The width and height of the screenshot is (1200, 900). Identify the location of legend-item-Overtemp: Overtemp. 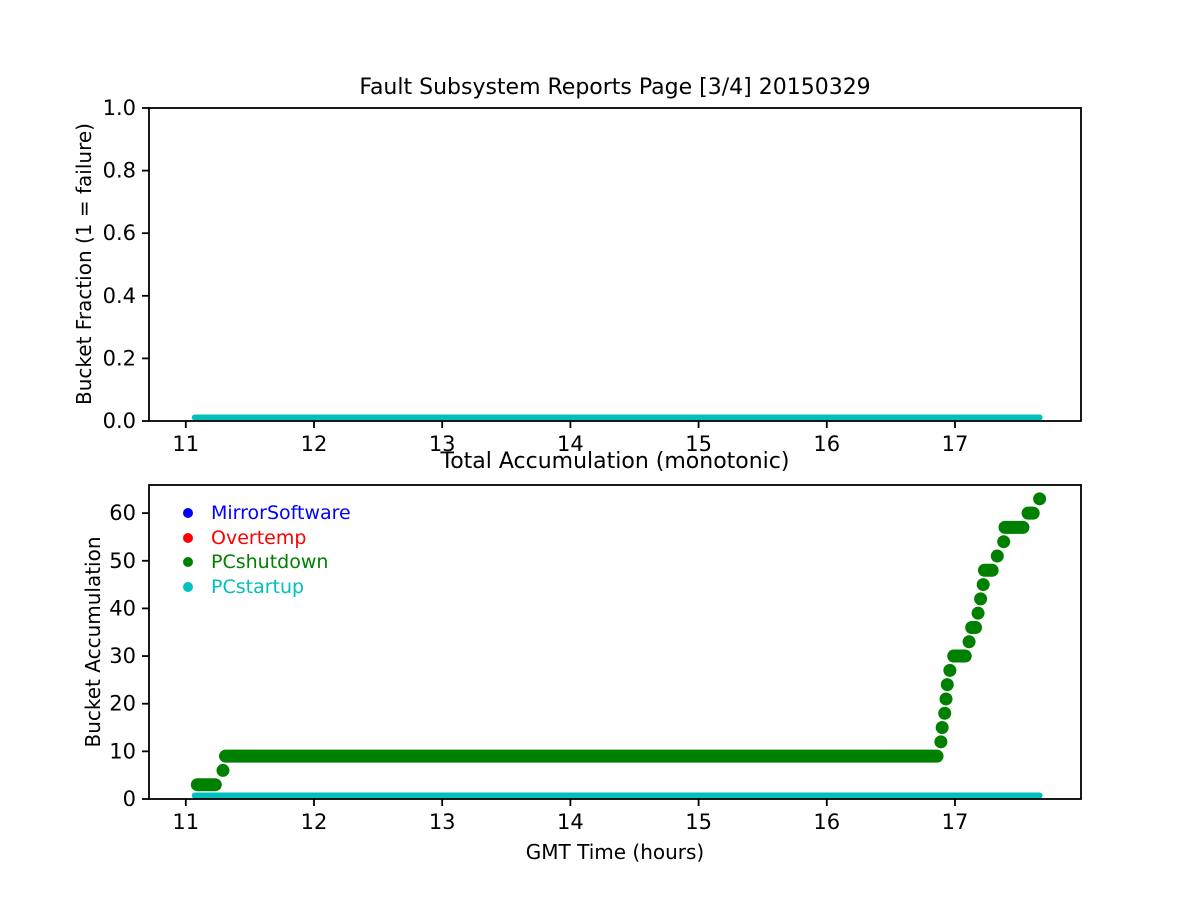
(244, 538).